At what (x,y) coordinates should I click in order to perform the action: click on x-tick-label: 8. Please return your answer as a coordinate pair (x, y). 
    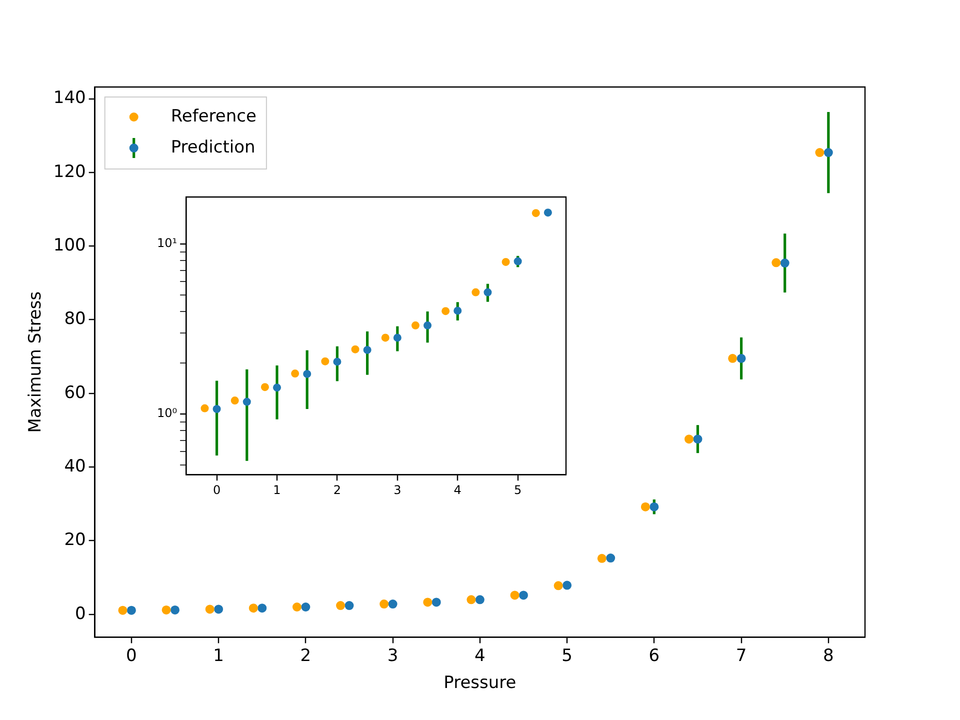
    Looking at the image, I should click on (828, 656).